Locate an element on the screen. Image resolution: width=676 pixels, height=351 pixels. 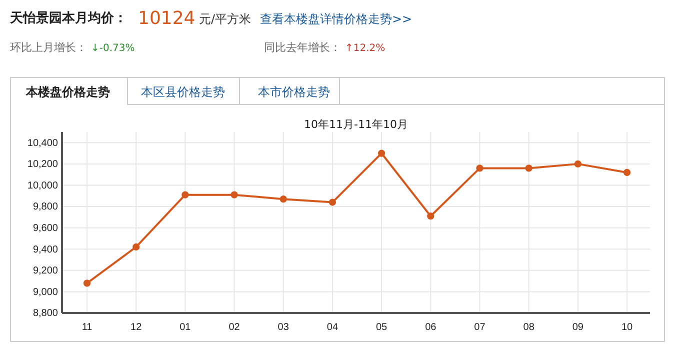
text: ↑12.2% is located at coordinates (365, 48).